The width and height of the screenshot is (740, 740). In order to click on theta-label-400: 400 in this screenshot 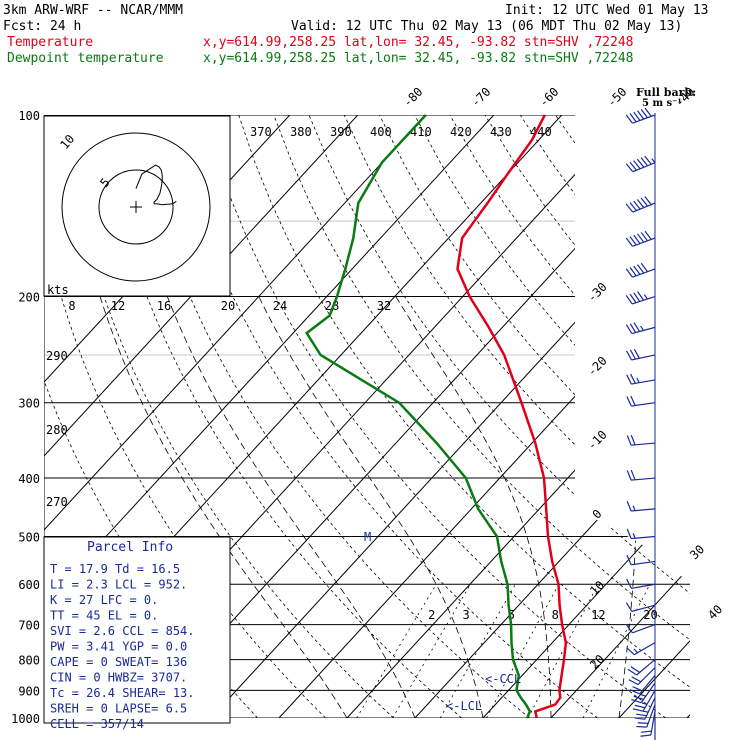, I will do `click(381, 132)`.